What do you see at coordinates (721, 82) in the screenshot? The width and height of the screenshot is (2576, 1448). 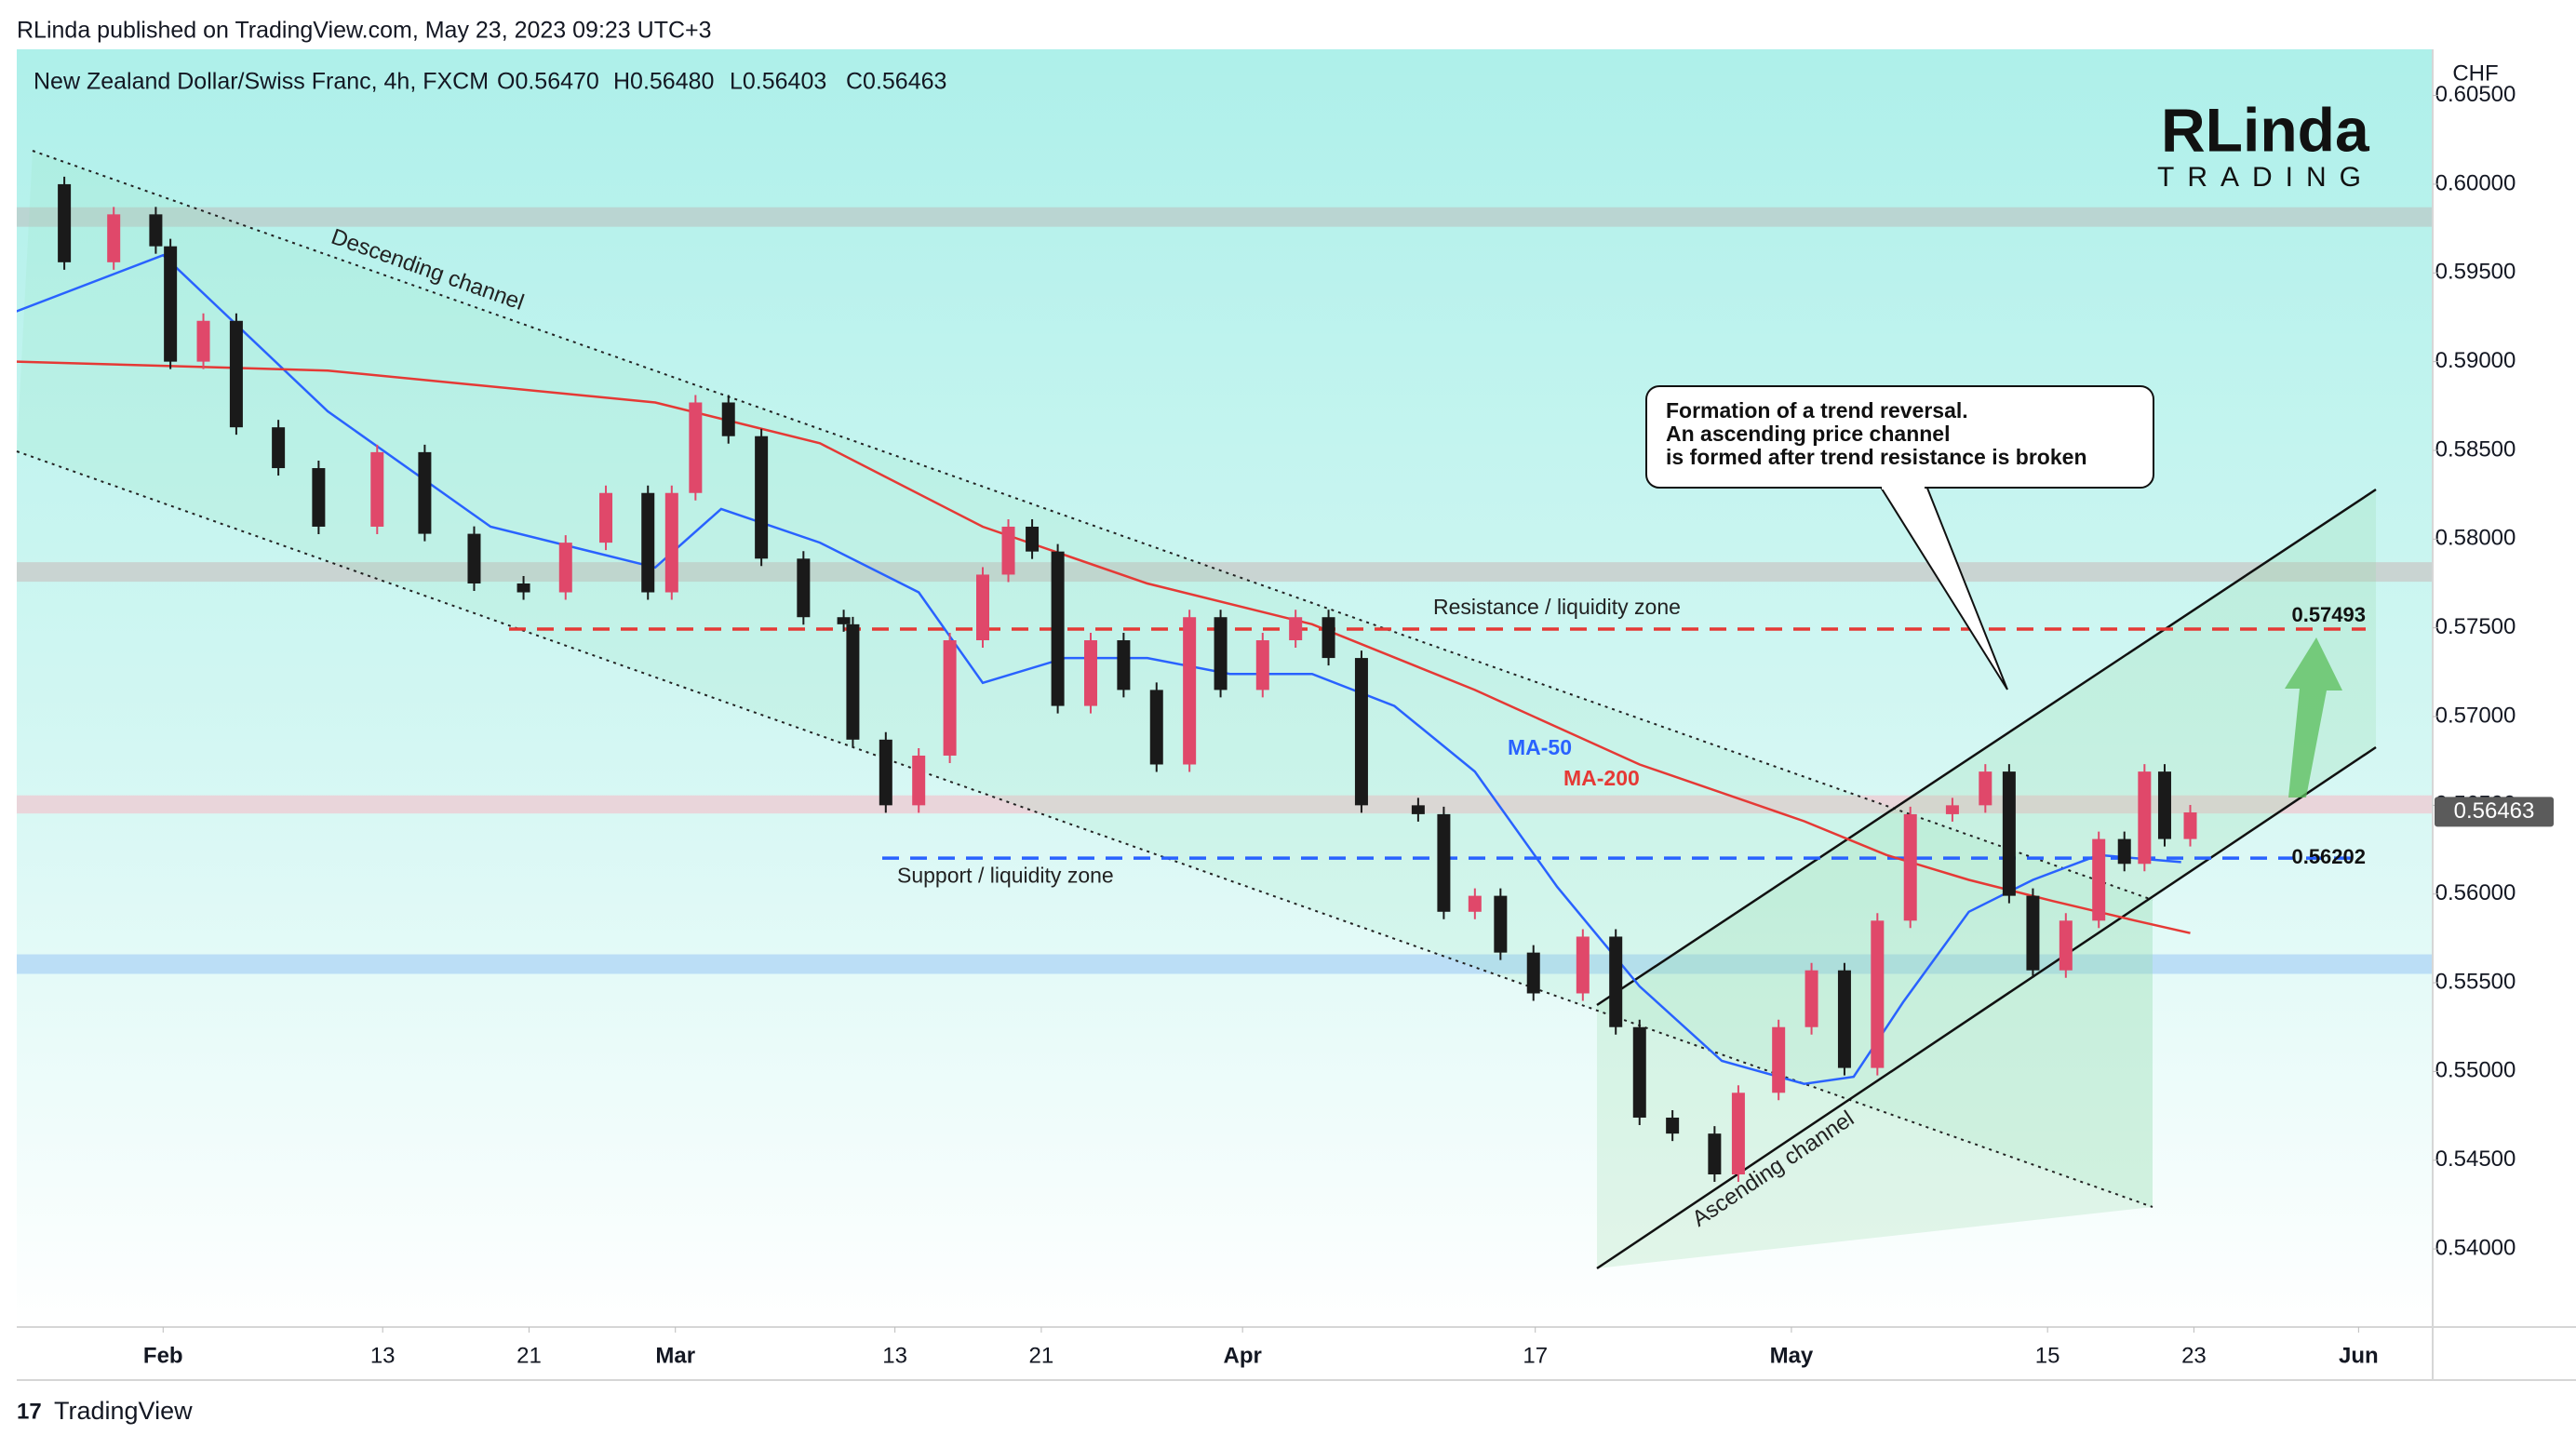 I see `ohlc: O0.56470 H0.56480 L0.56403 C0.56463` at bounding box center [721, 82].